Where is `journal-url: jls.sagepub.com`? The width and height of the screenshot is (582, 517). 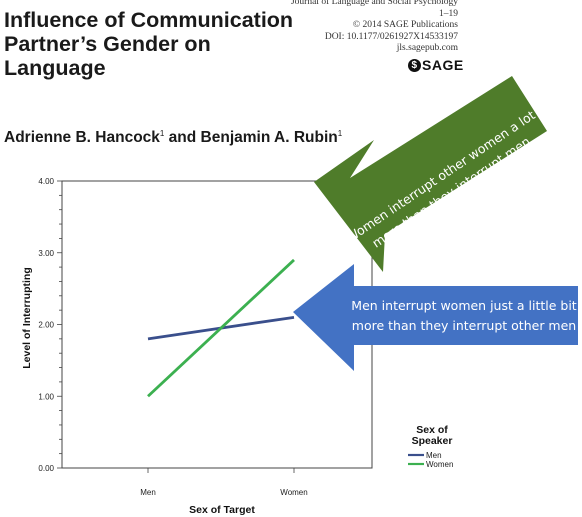 journal-url: jls.sagepub.com is located at coordinates (427, 48).